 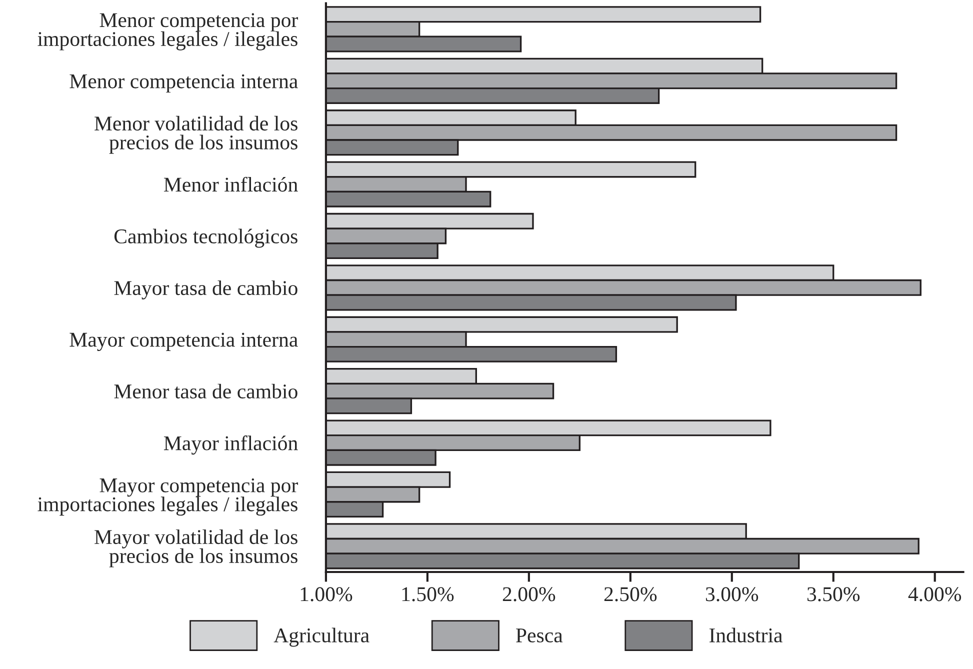 What do you see at coordinates (326, 594) in the screenshot?
I see `x-tick-label: 1.00%` at bounding box center [326, 594].